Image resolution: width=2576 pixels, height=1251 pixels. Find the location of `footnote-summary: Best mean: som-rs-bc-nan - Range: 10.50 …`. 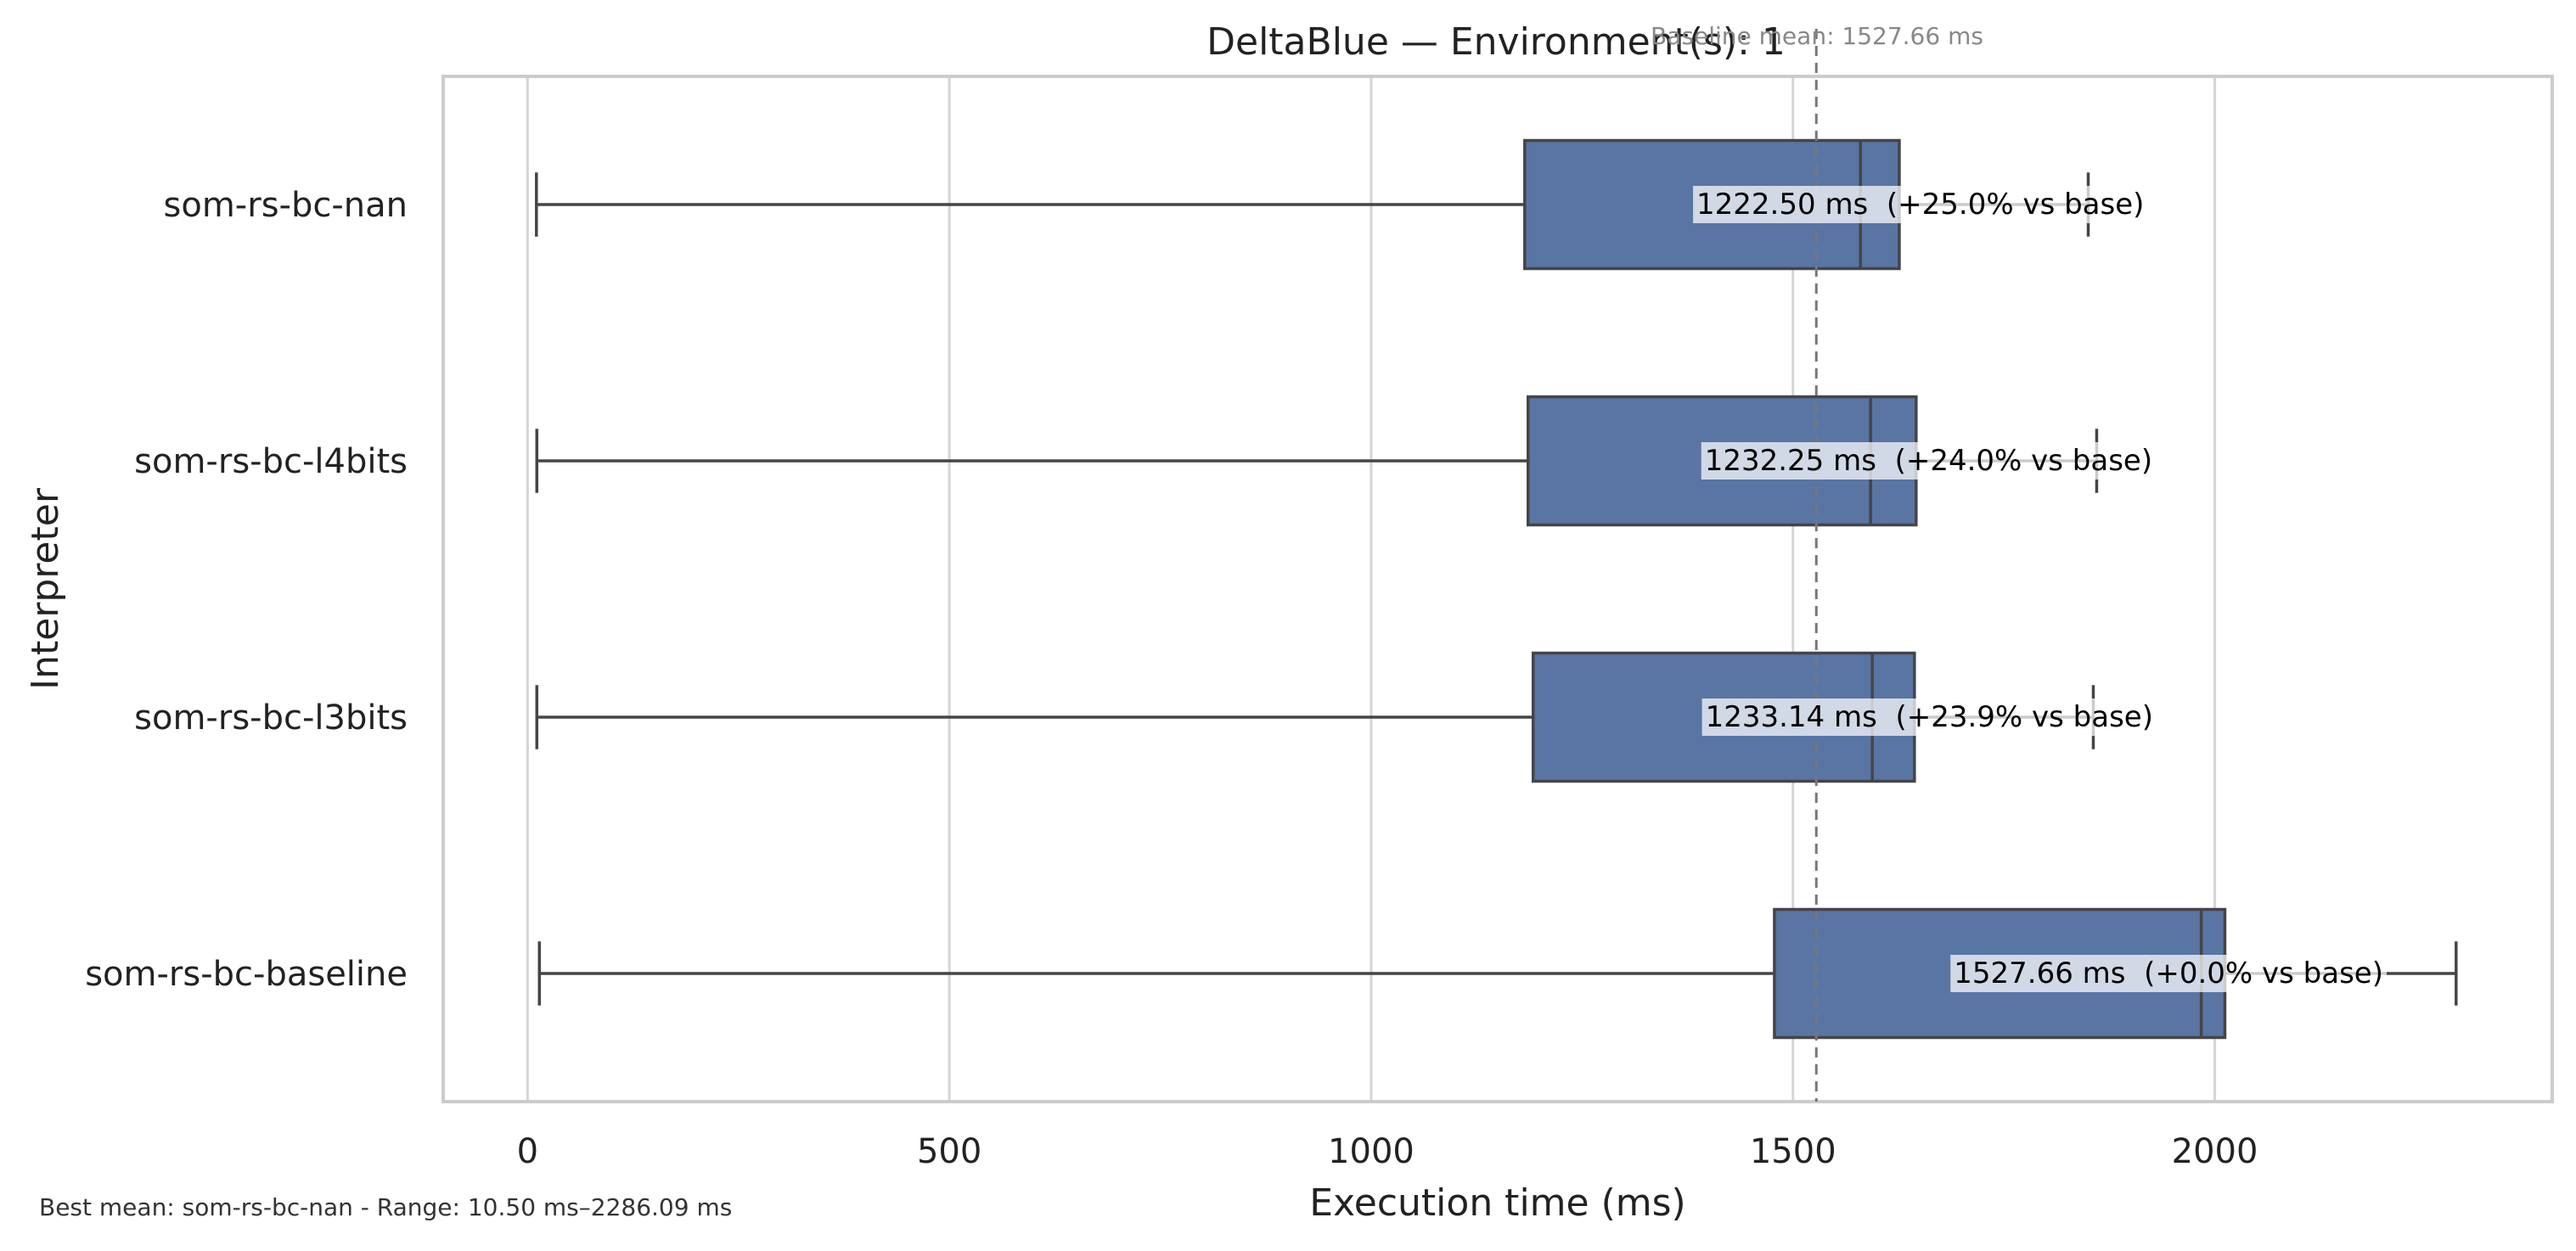

footnote-summary: Best mean: som-rs-bc-nan - Range: 10.50 … is located at coordinates (386, 1207).